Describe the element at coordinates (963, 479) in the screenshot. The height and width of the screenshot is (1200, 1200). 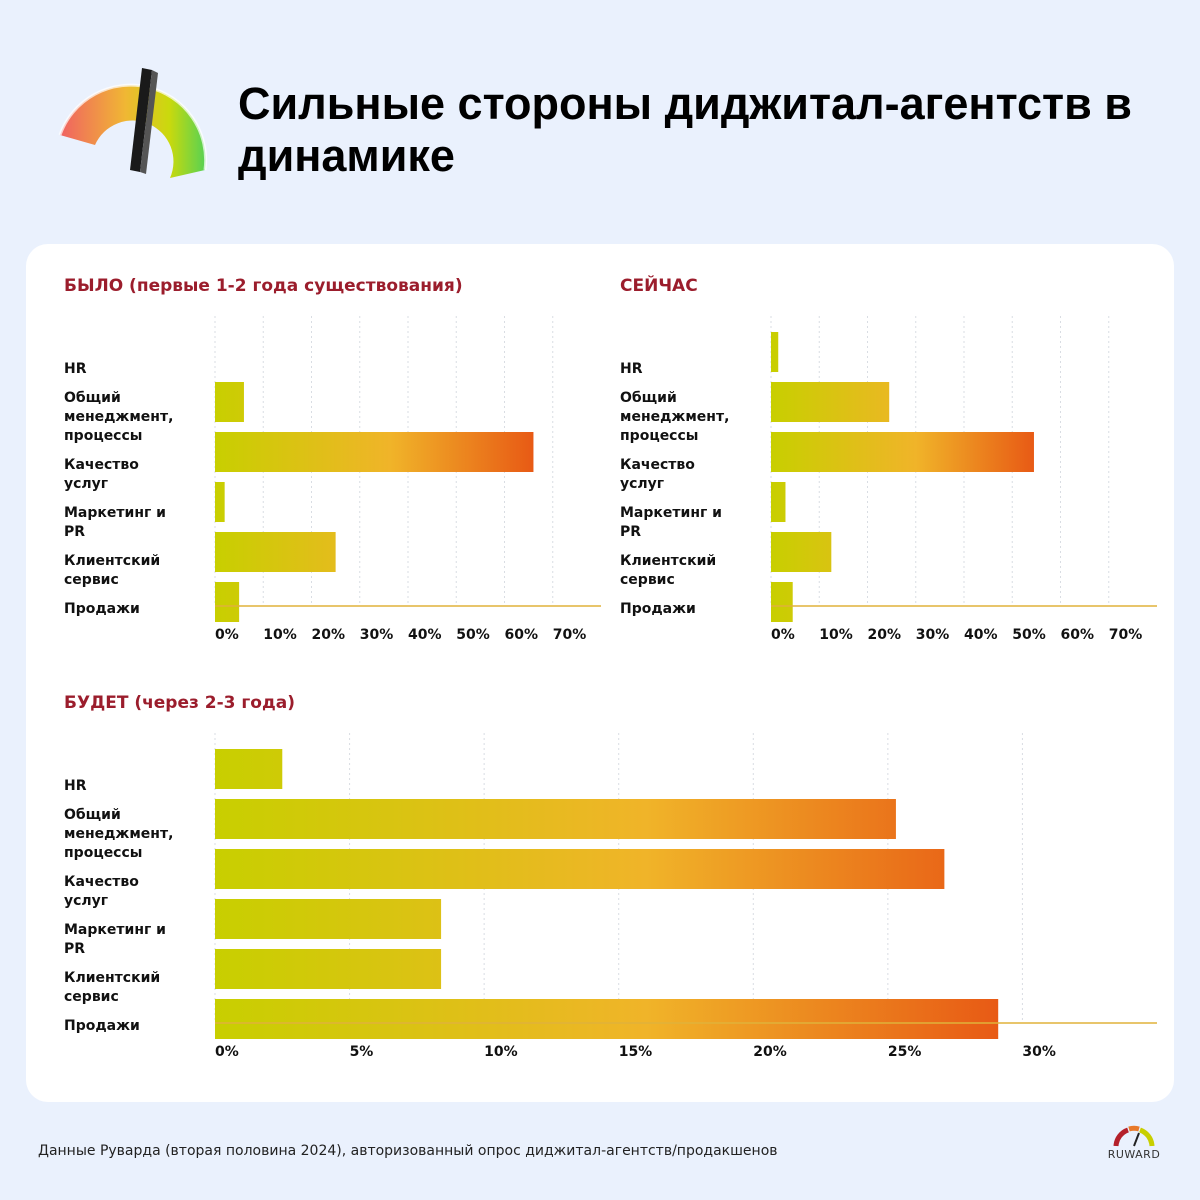
I see `chart-plot-now: 0% 10% 20% 30% 40% 50% 60% 70%` at that location.